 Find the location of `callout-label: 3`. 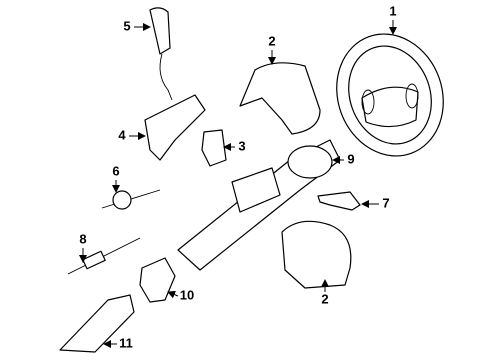

callout-label: 3 is located at coordinates (241, 145).